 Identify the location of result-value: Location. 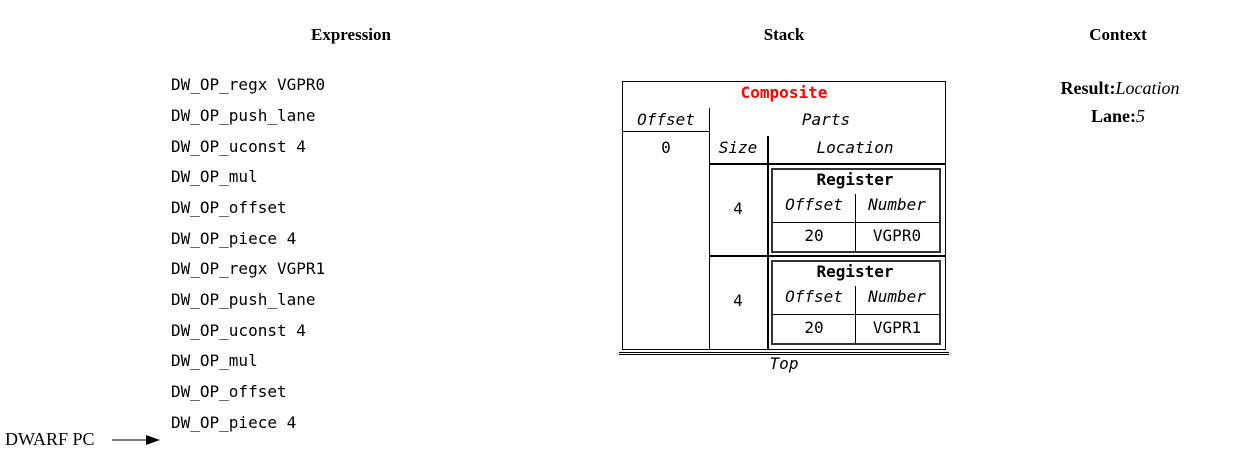
(1147, 88).